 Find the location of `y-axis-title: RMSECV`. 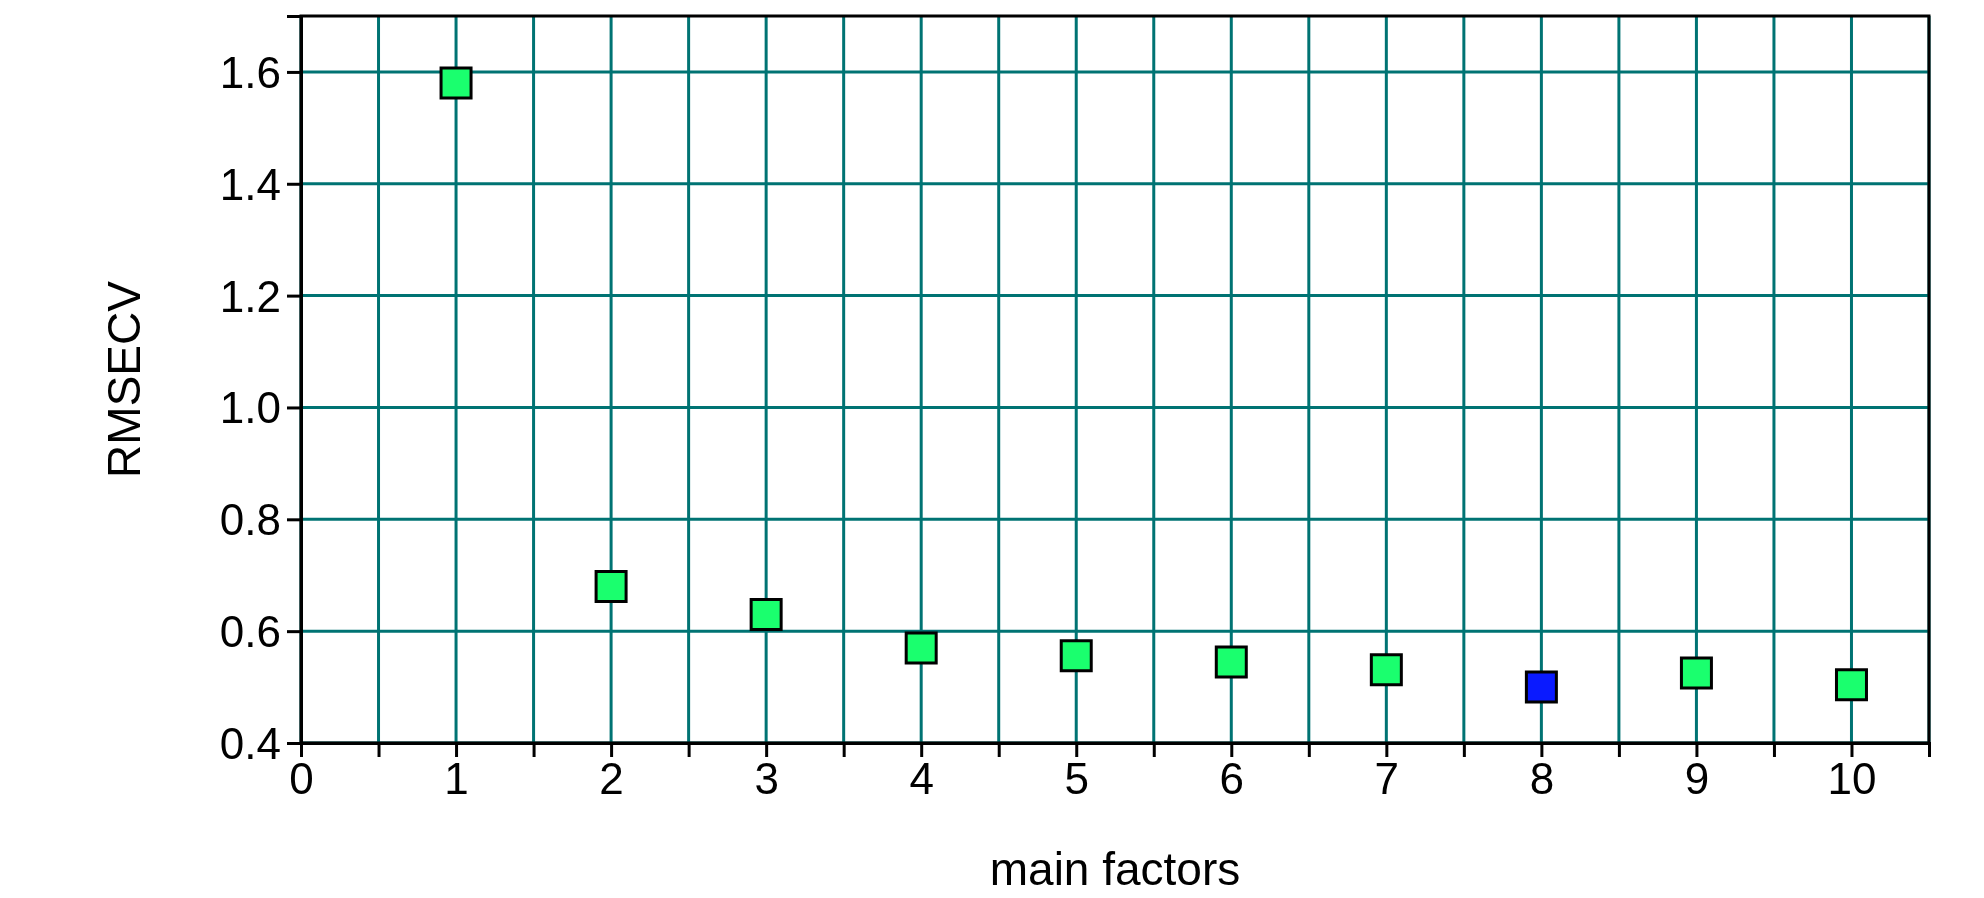

y-axis-title: RMSECV is located at coordinates (124, 379).